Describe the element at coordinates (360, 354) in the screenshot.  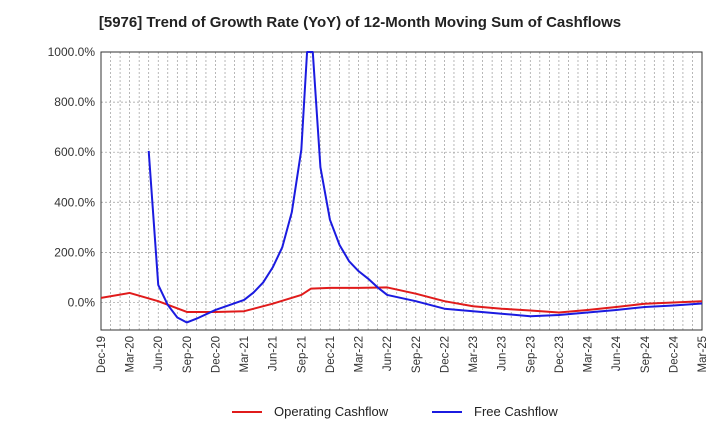
I see `x-tick-label: Mar-22` at that location.